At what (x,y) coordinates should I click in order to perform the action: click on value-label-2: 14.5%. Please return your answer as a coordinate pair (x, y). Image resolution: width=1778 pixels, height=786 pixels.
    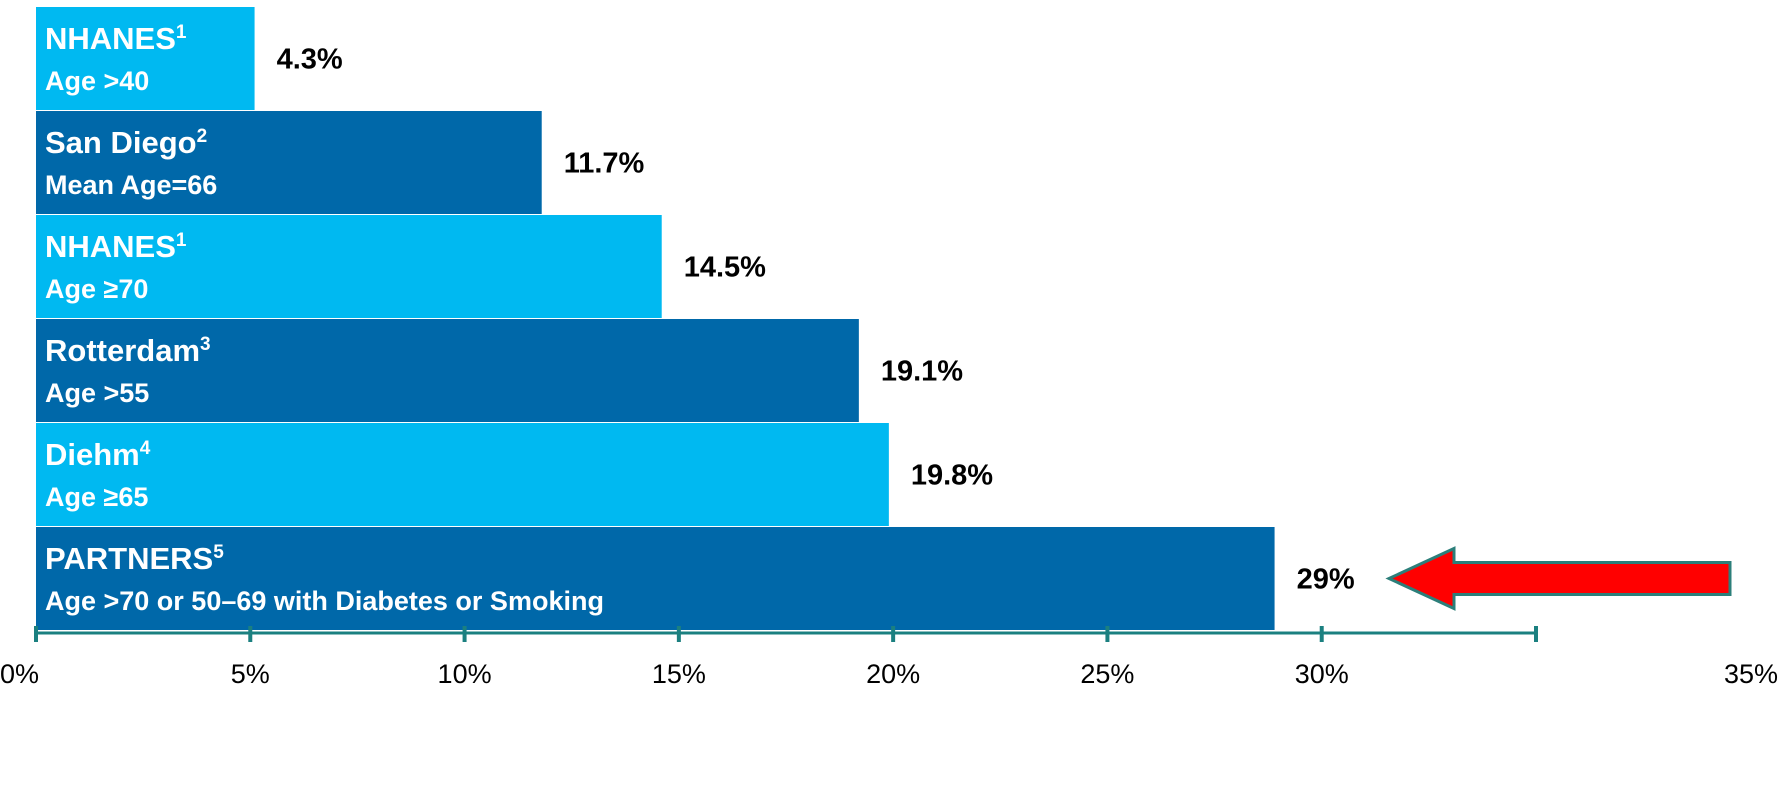
    Looking at the image, I should click on (725, 268).